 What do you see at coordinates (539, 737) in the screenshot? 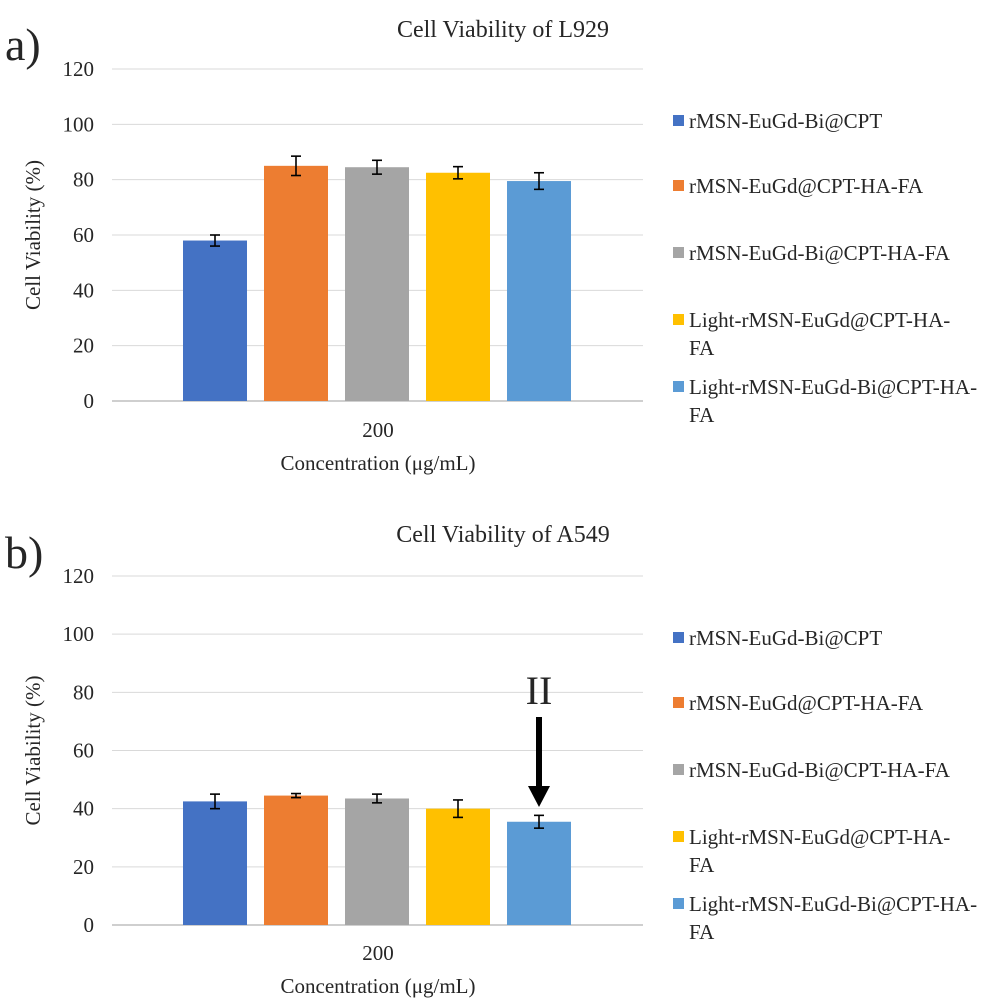
I see `annotation-marker: II` at bounding box center [539, 737].